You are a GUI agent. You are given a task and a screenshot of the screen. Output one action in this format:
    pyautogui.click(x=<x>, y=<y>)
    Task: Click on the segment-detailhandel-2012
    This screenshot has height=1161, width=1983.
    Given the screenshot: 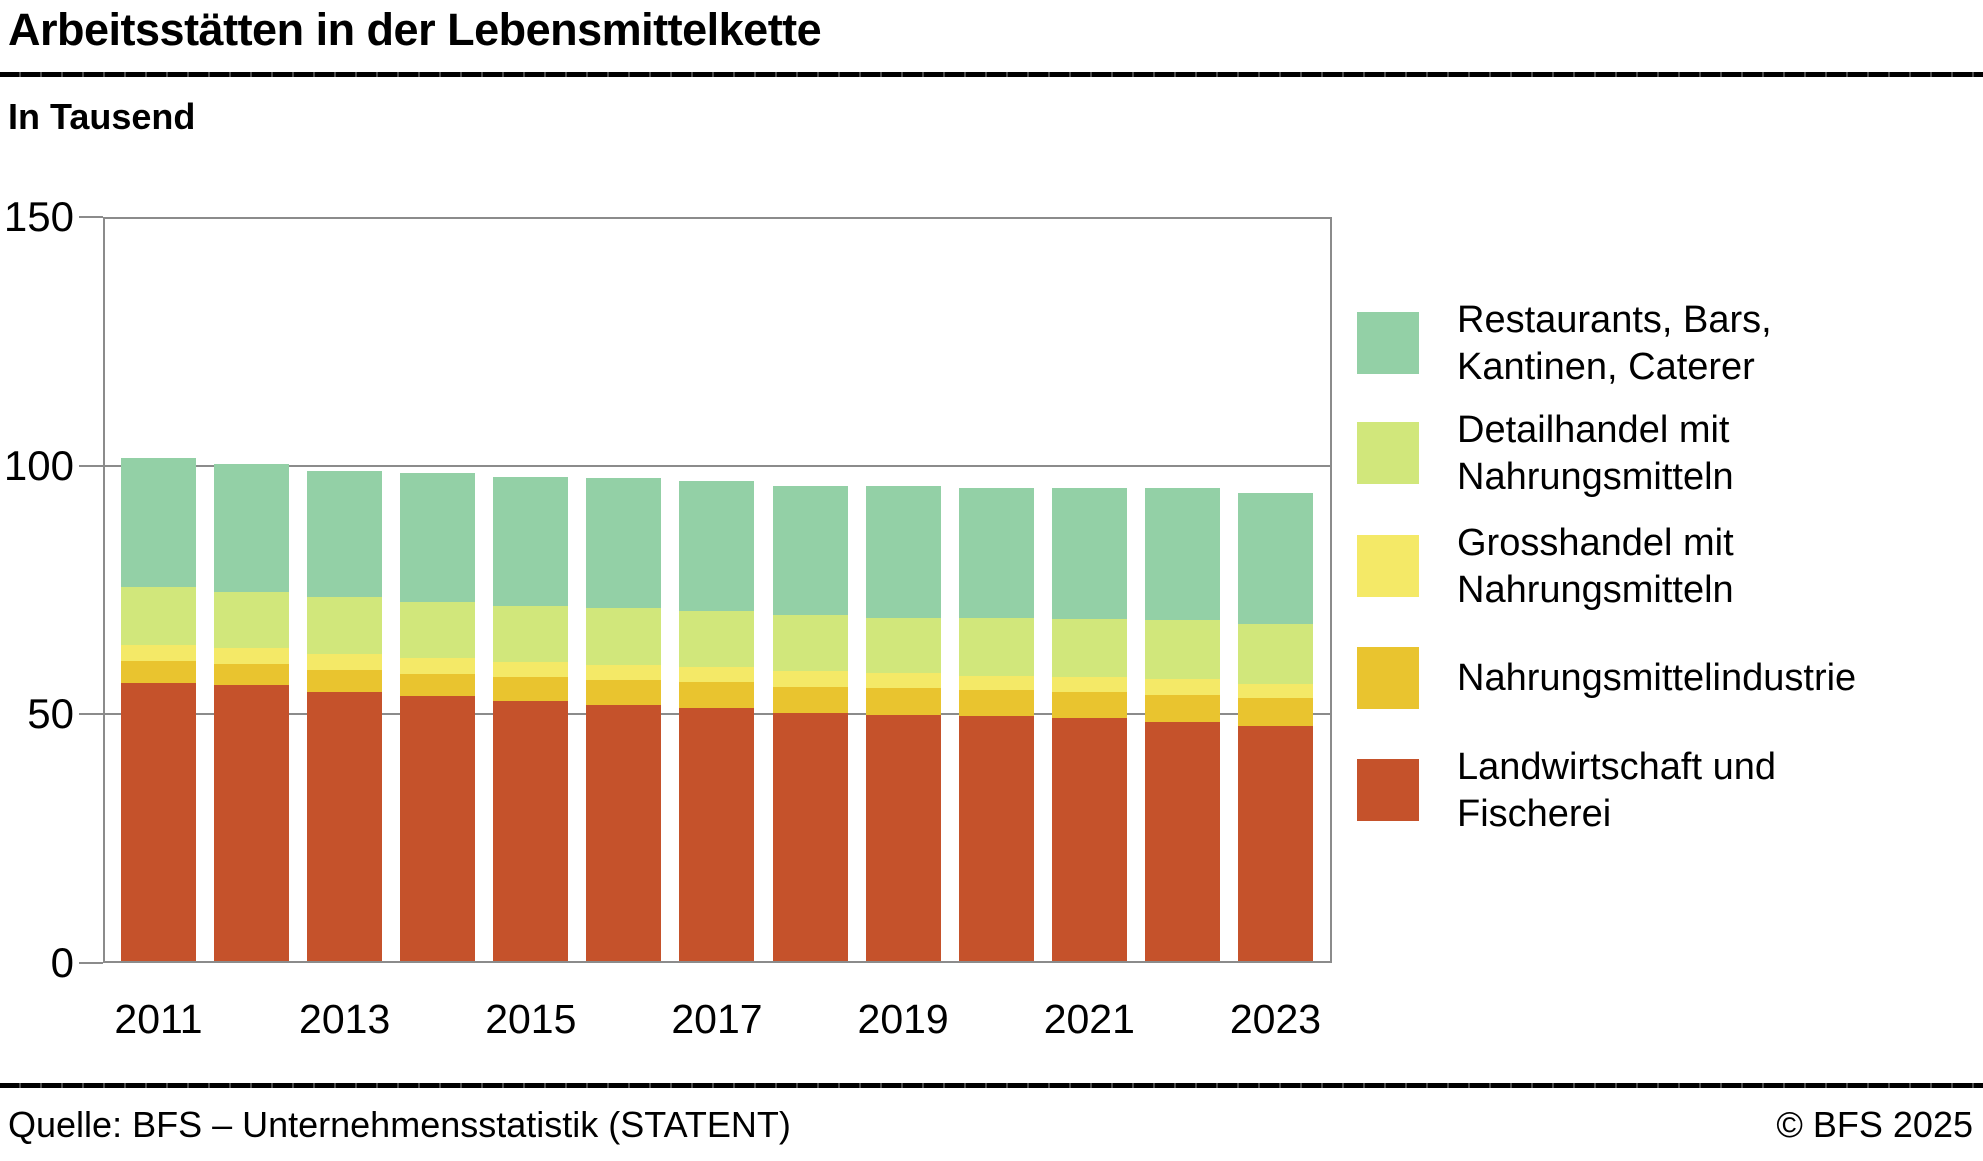 What is the action you would take?
    pyautogui.click(x=252, y=619)
    